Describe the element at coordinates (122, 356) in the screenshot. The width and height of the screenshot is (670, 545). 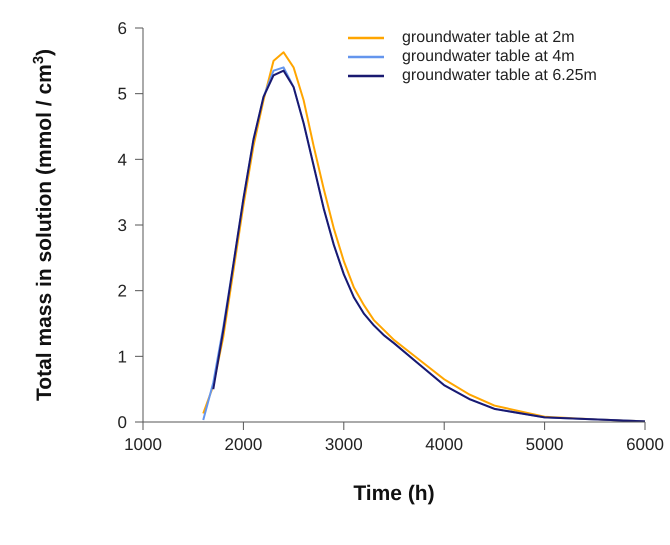
I see `y-tick-label: 1` at that location.